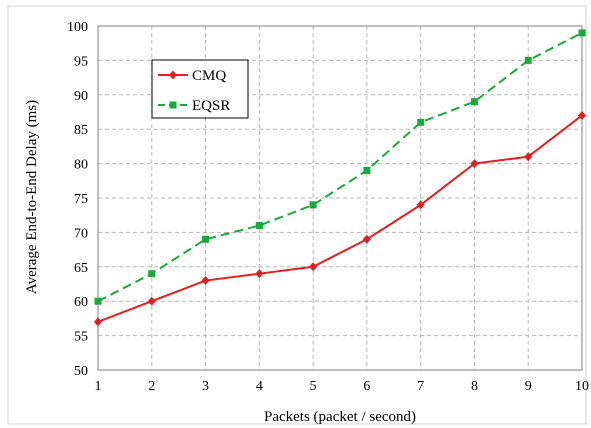 The image size is (591, 428). Describe the element at coordinates (209, 76) in the screenshot. I see `legend-label: CMQ` at that location.